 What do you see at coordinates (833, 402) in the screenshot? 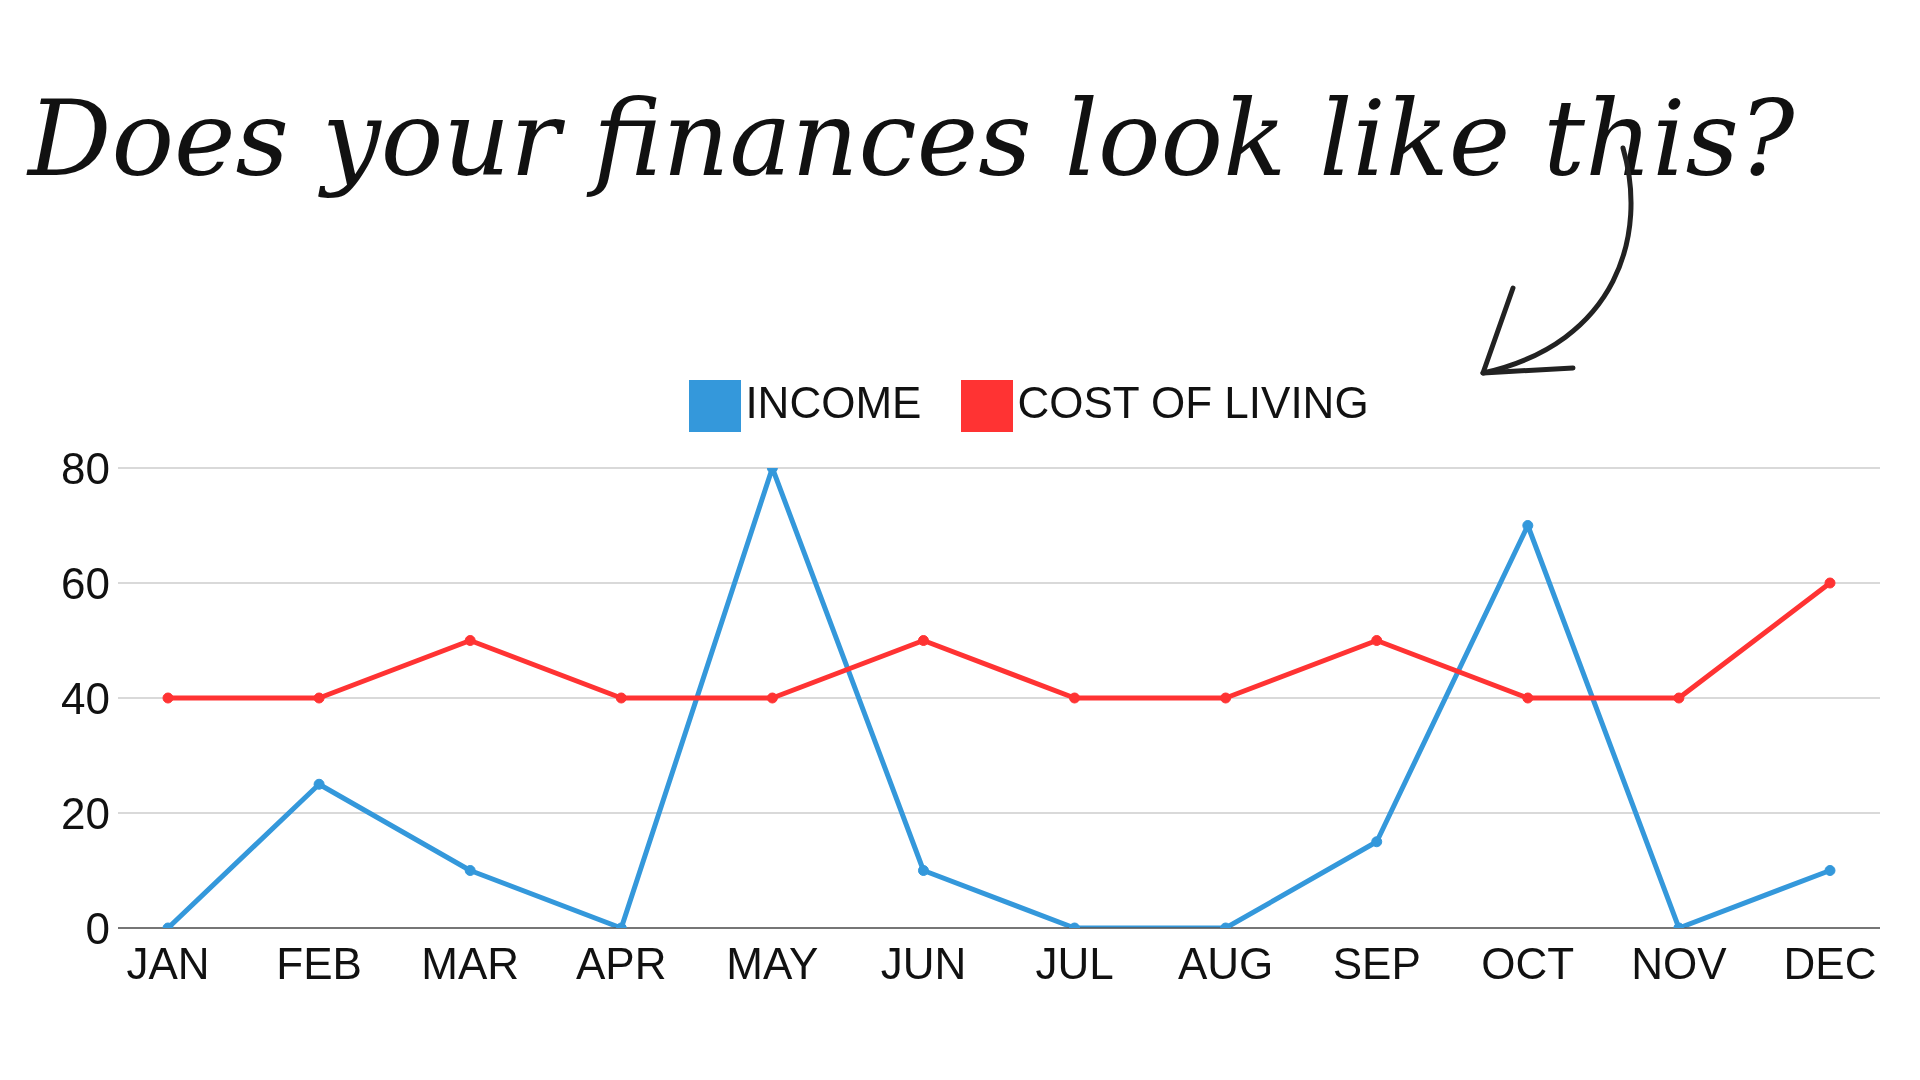
I see `legend-label: INCOME` at bounding box center [833, 402].